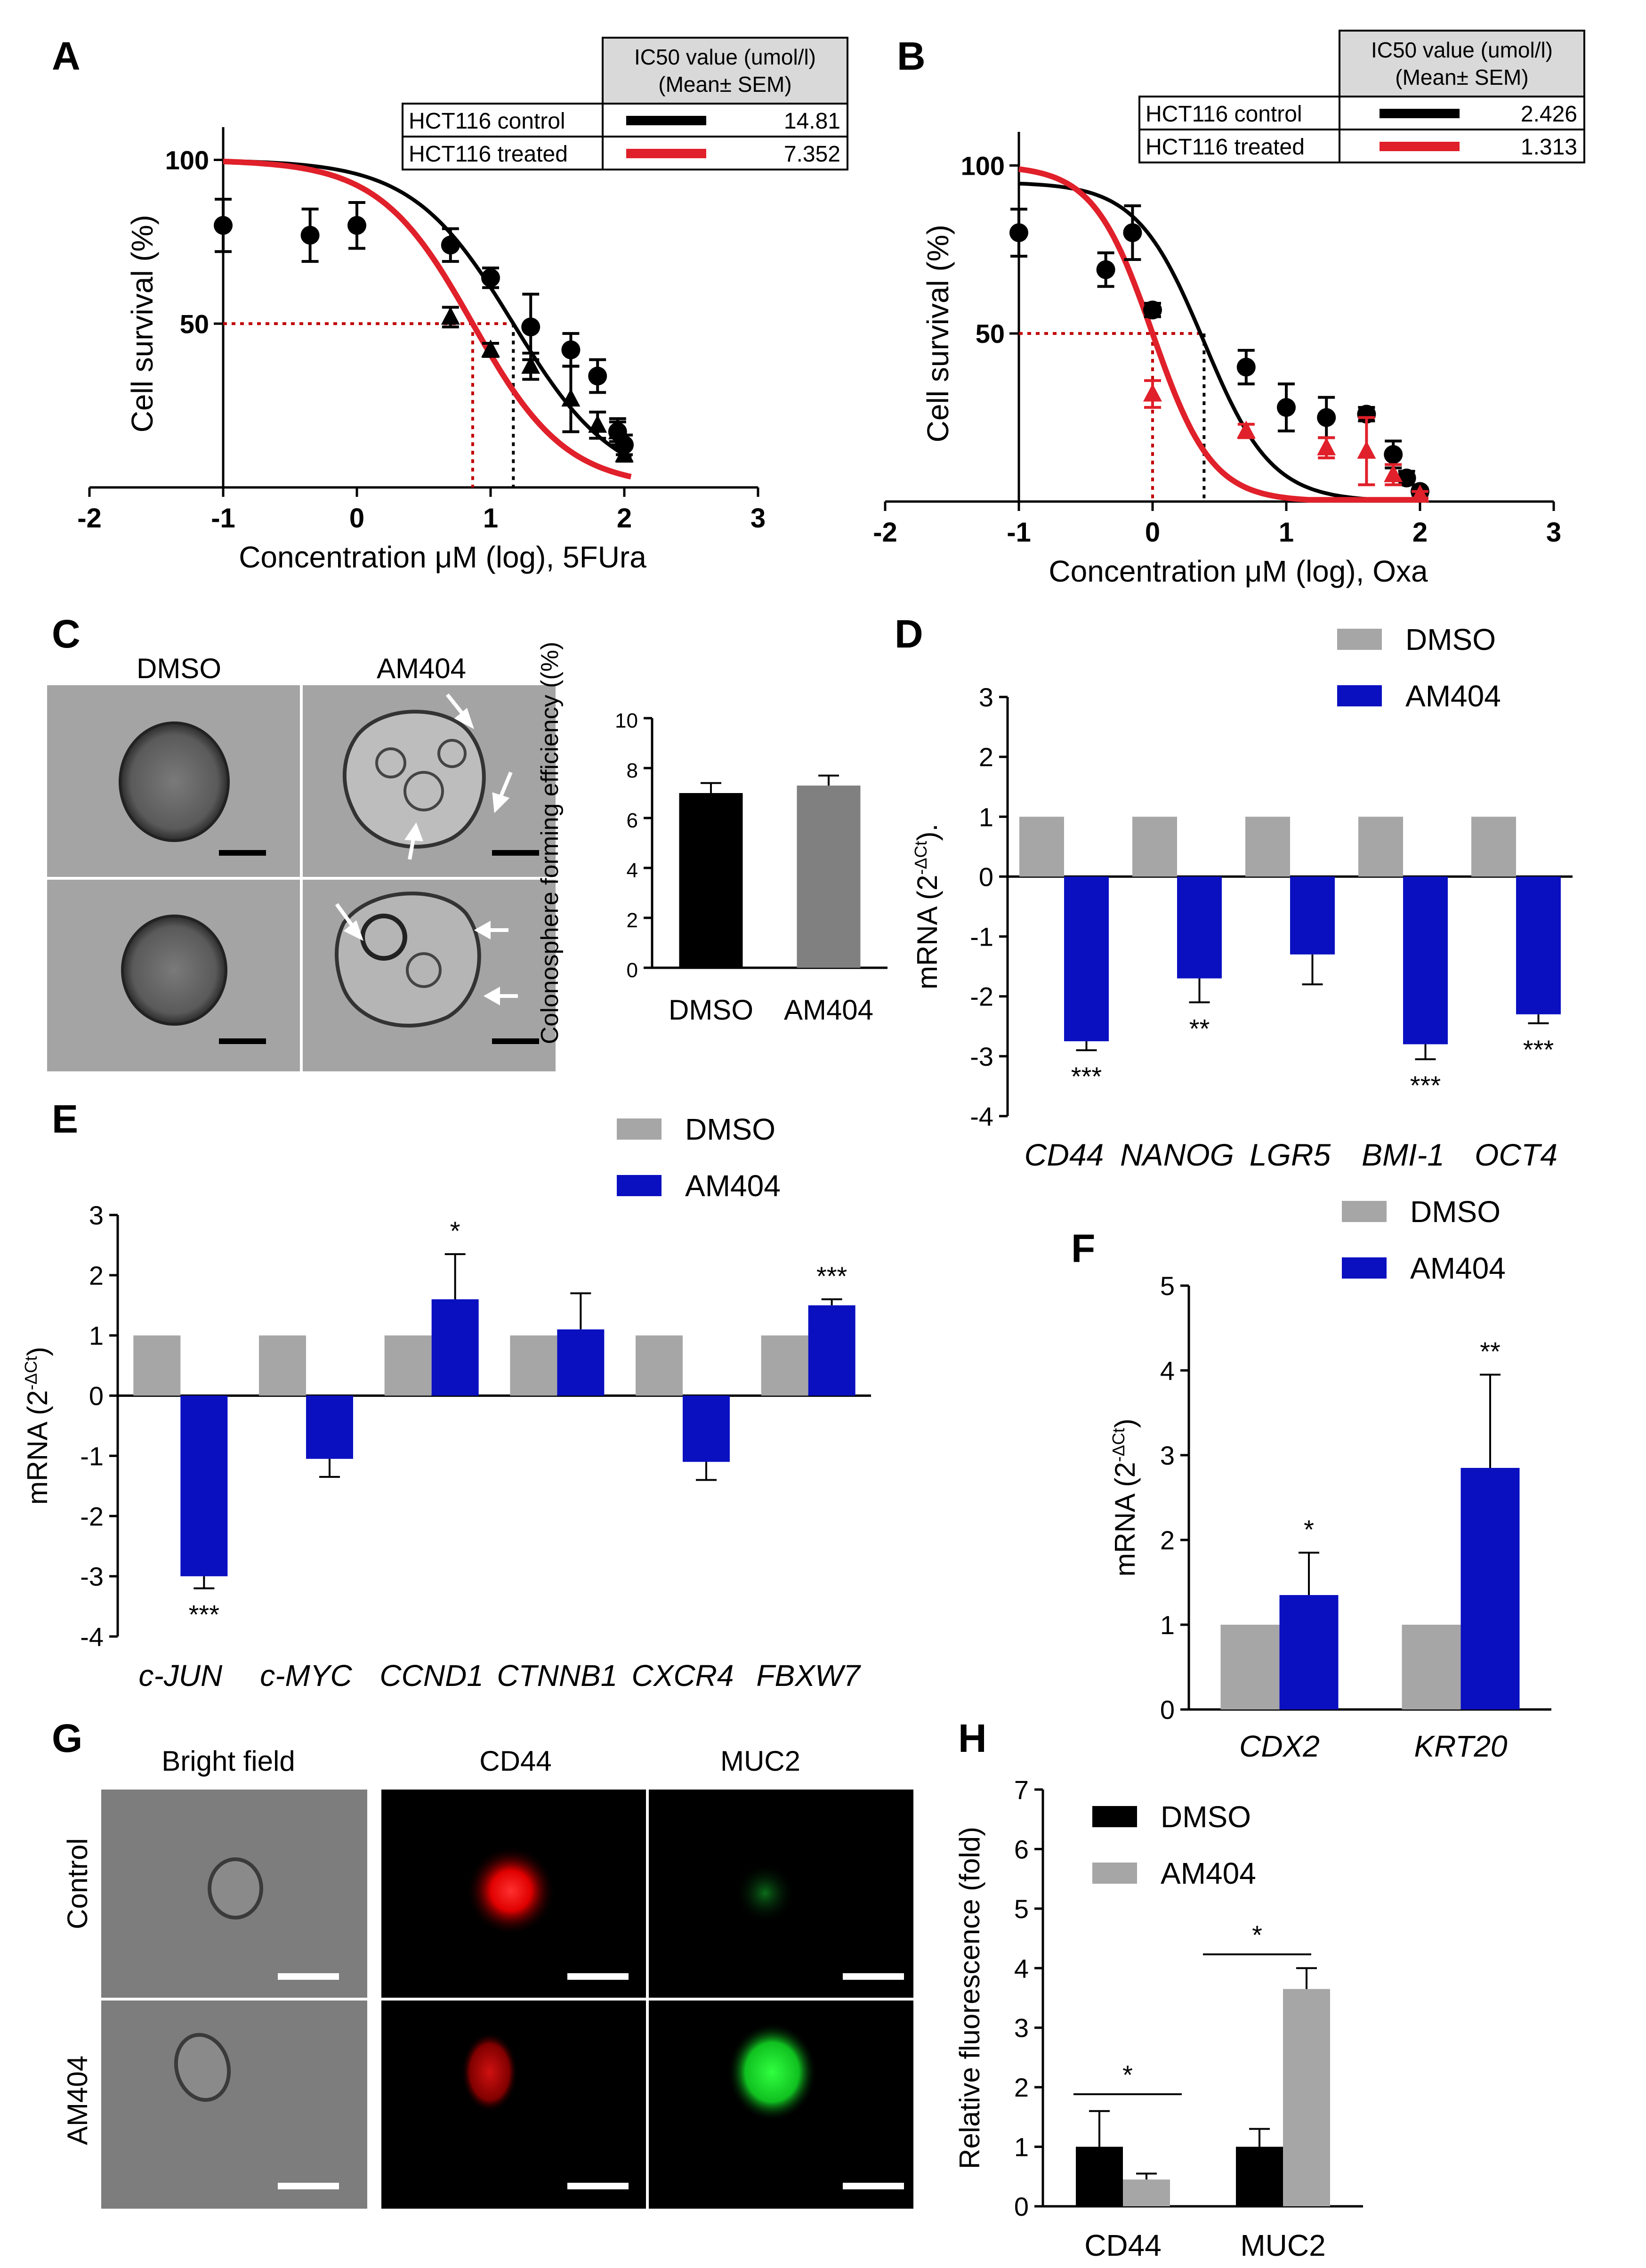 This screenshot has height=2268, width=1646. I want to click on curve-hct116-treated, so click(428, 319).